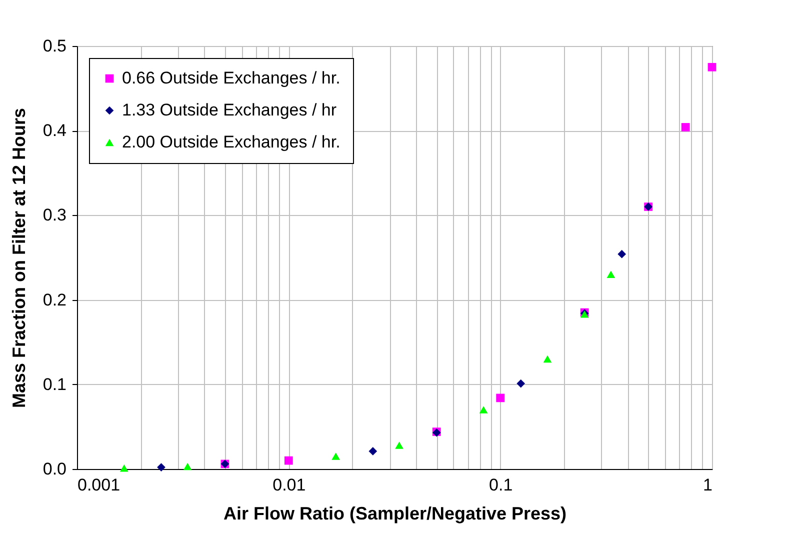  I want to click on y-tick-label: 0.5, so click(54, 46).